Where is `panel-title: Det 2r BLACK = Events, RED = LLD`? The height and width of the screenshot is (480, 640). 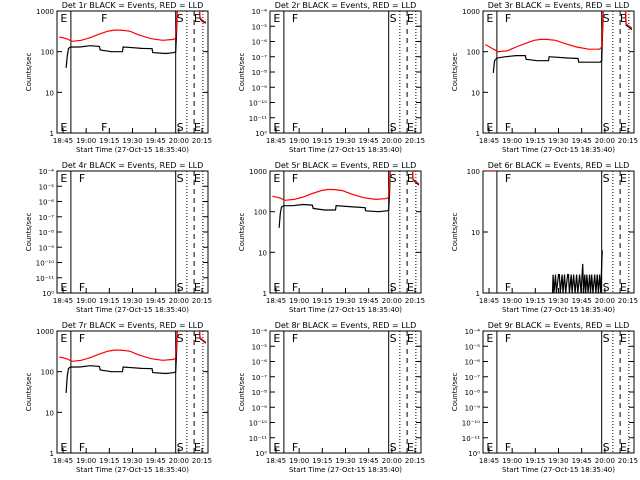
panel-title: Det 2r BLACK = Events, RED = LLD is located at coordinates (346, 5).